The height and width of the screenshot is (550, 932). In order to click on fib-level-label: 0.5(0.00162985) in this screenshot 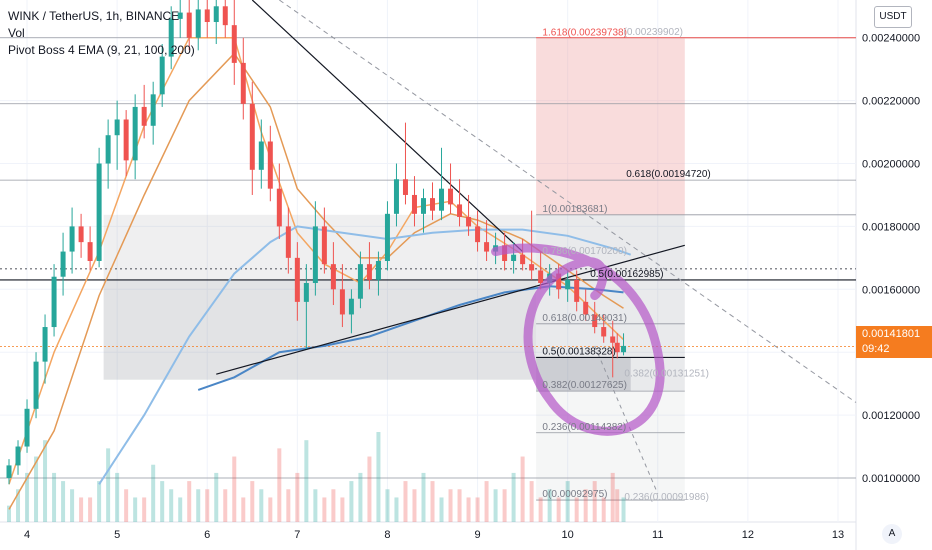, I will do `click(626, 274)`.